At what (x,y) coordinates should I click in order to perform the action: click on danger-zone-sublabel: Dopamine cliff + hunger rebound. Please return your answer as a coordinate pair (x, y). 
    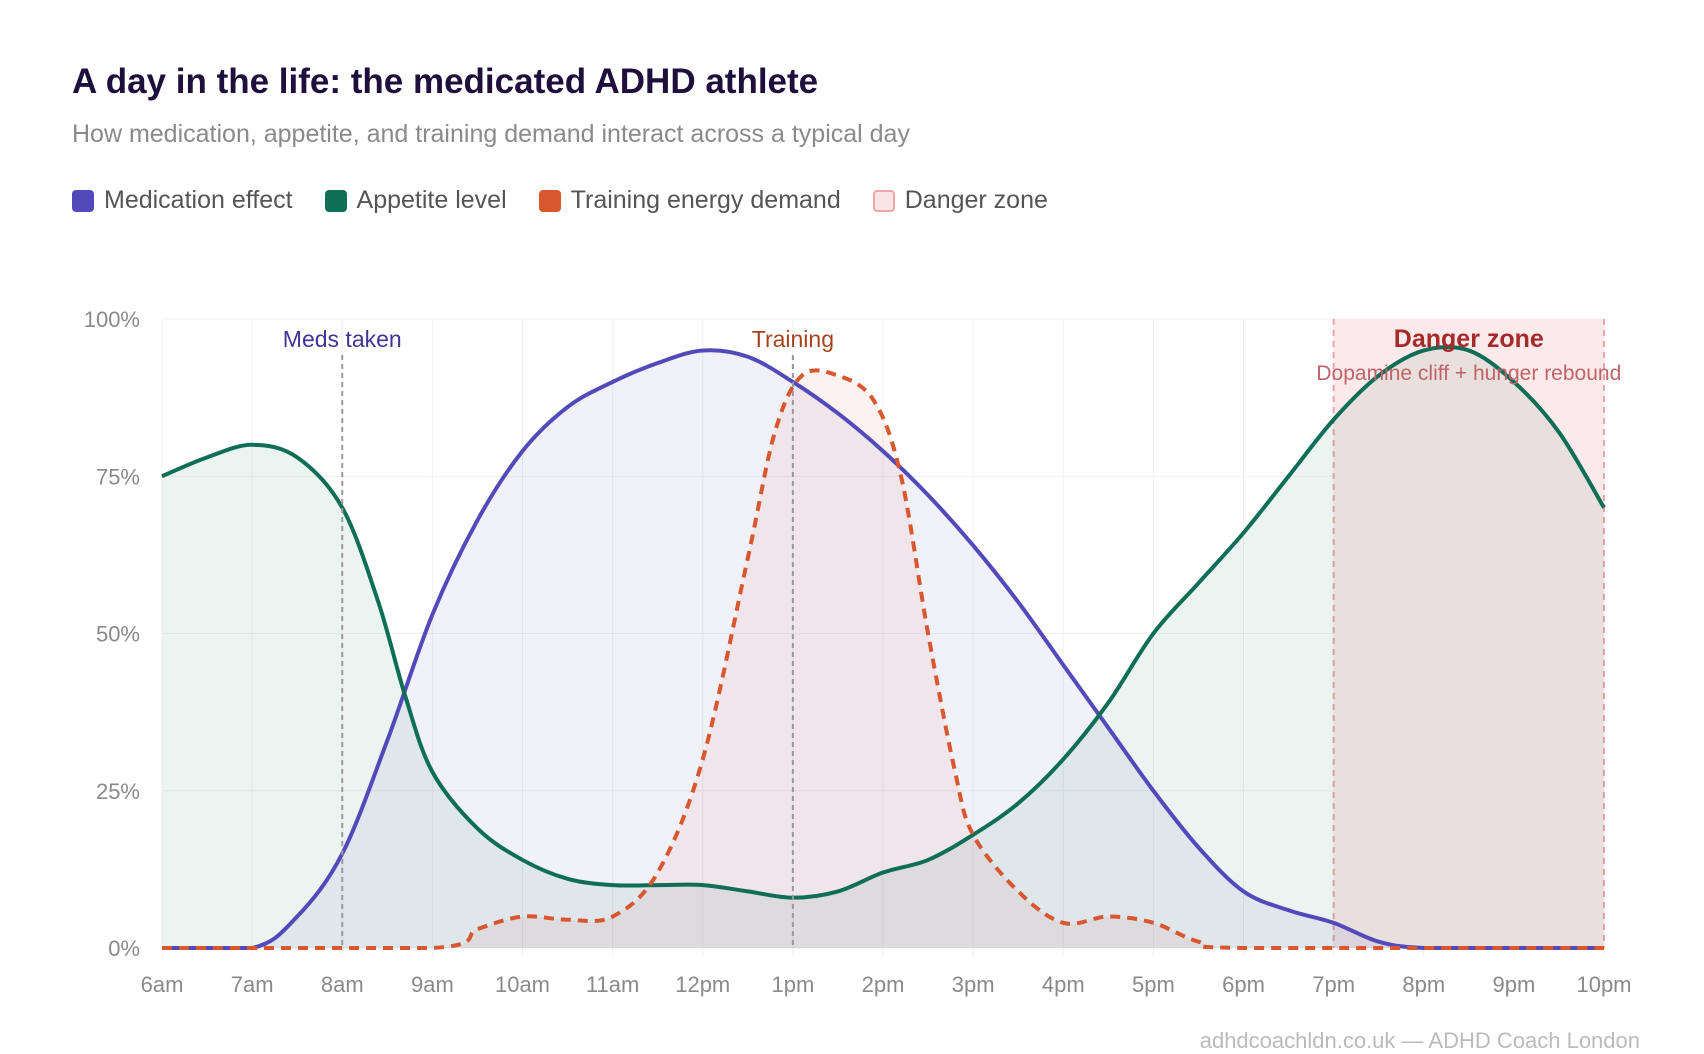
    Looking at the image, I should click on (1468, 373).